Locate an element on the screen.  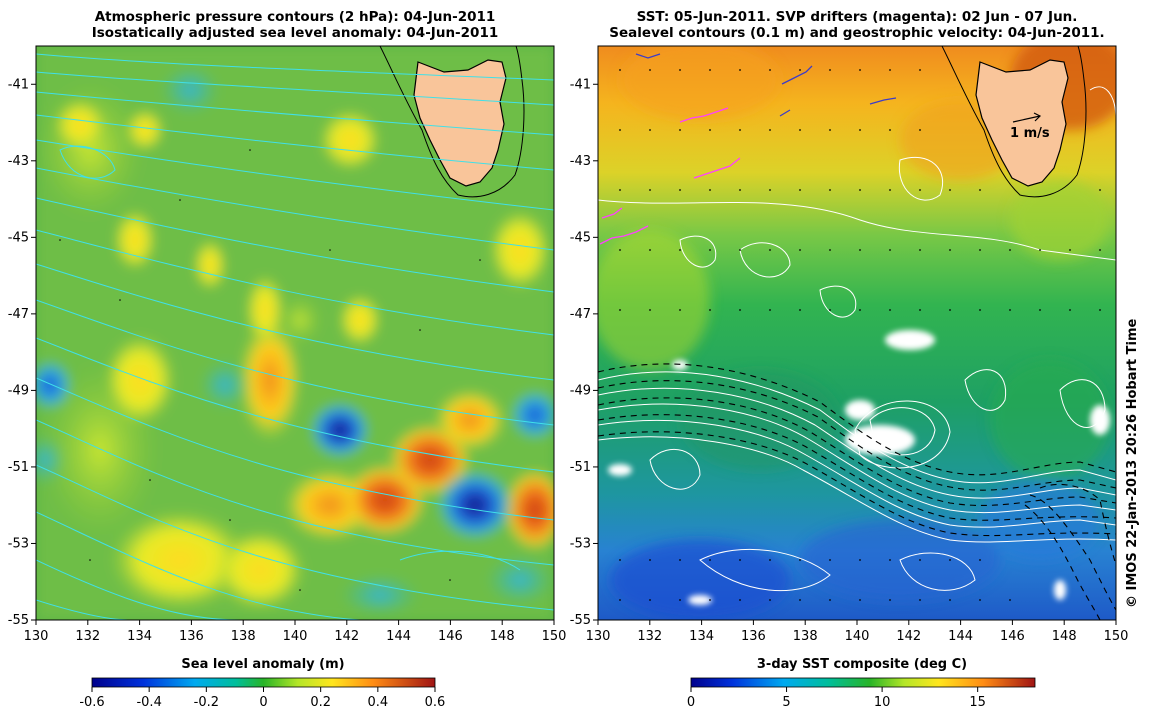
colorbar-tick-label: 10 is located at coordinates (882, 702).